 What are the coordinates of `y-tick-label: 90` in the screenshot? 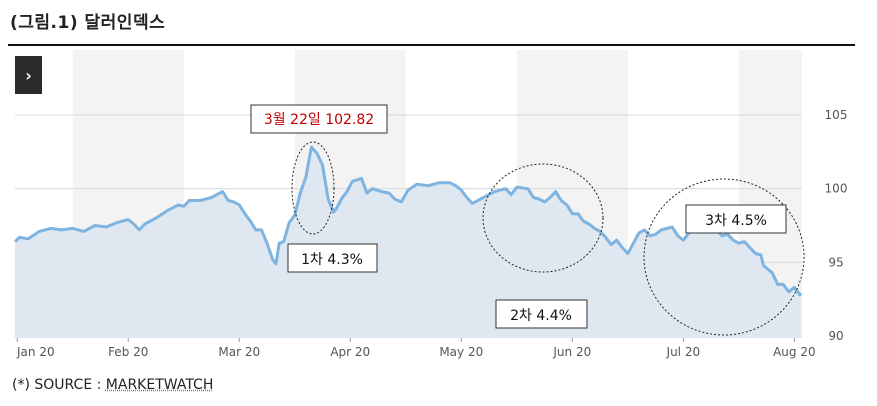 It's located at (835, 336).